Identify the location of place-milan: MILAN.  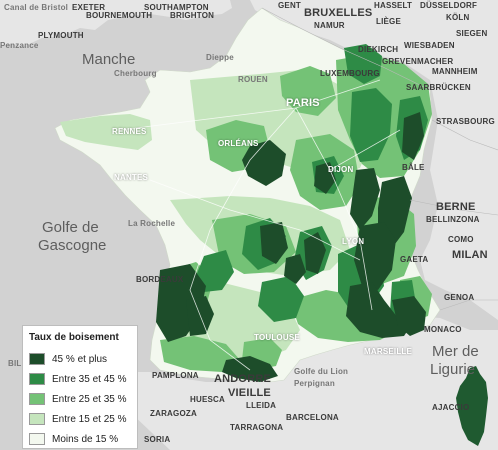
(470, 255).